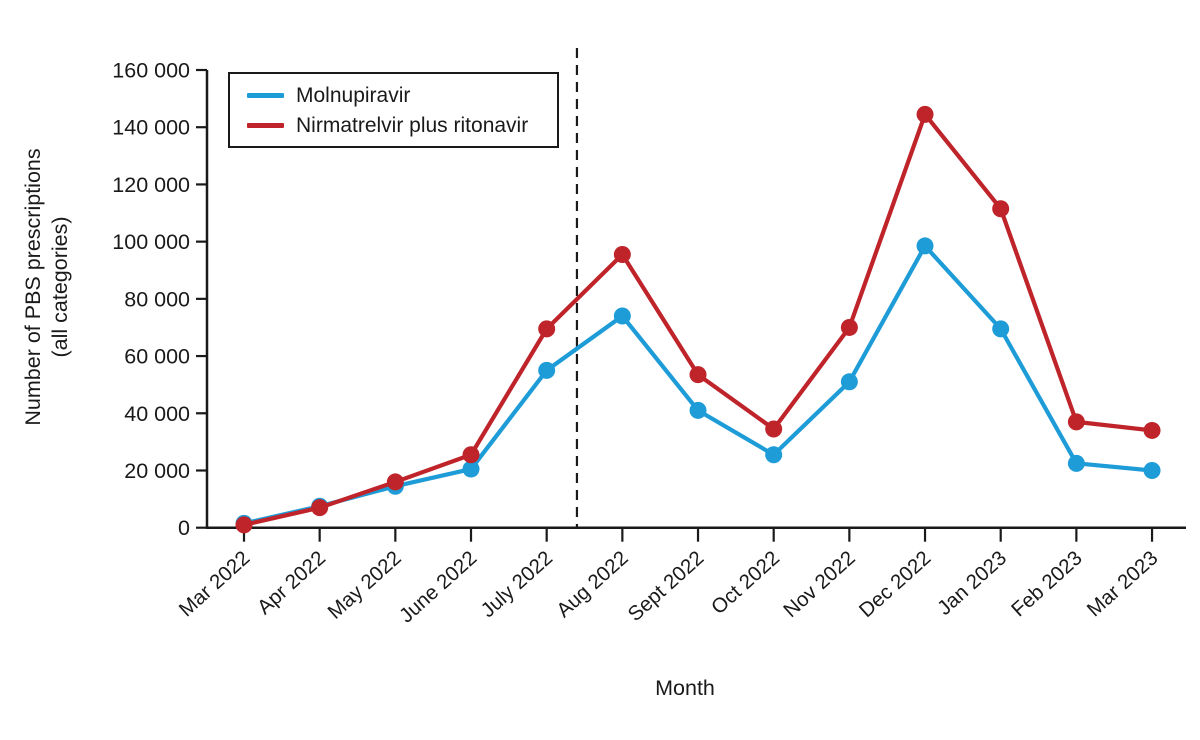  I want to click on y-tick-label: 120 000, so click(151, 185).